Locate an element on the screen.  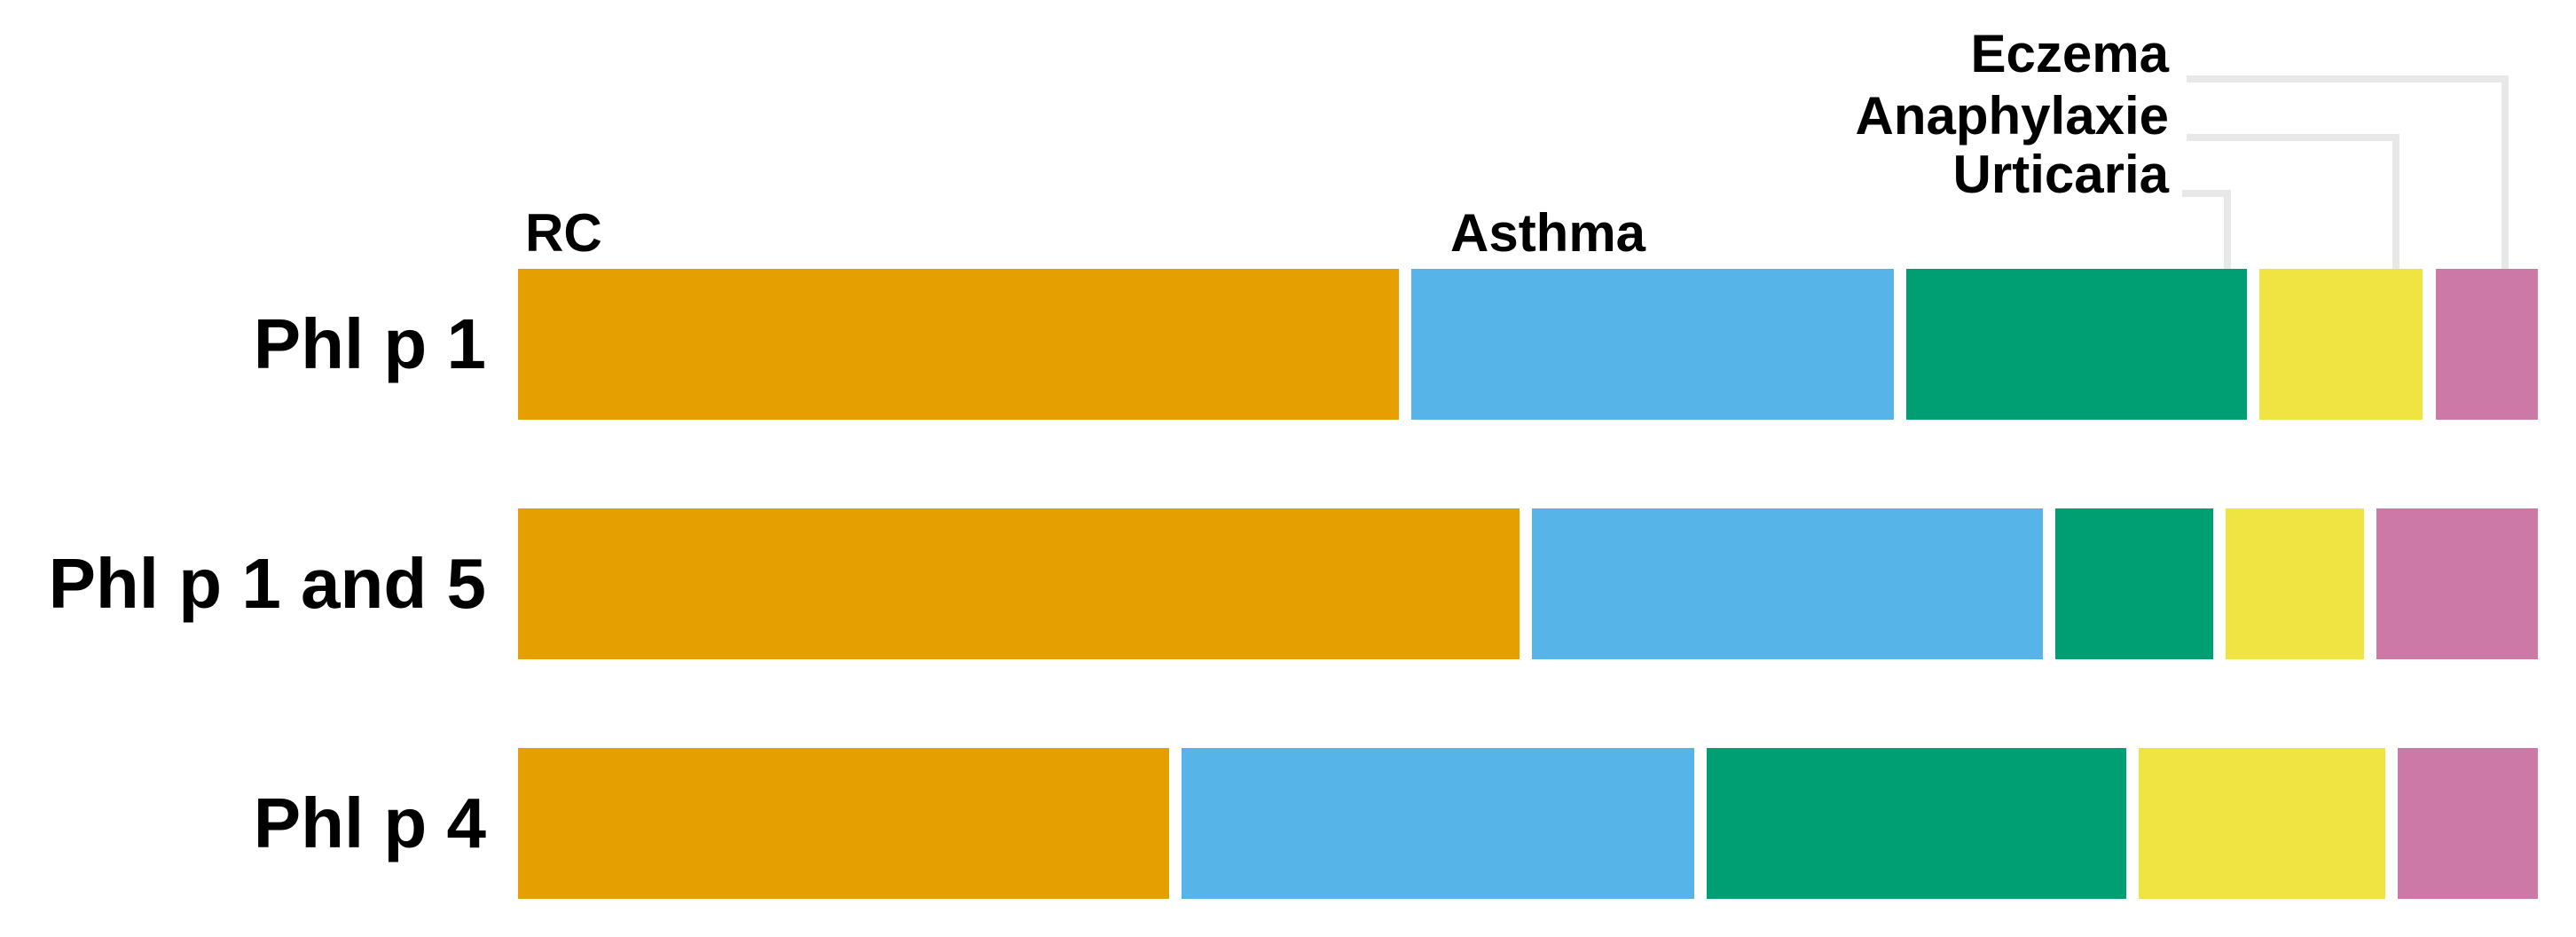
leader-line-anaphylaxie-horizontal is located at coordinates (2293, 137).